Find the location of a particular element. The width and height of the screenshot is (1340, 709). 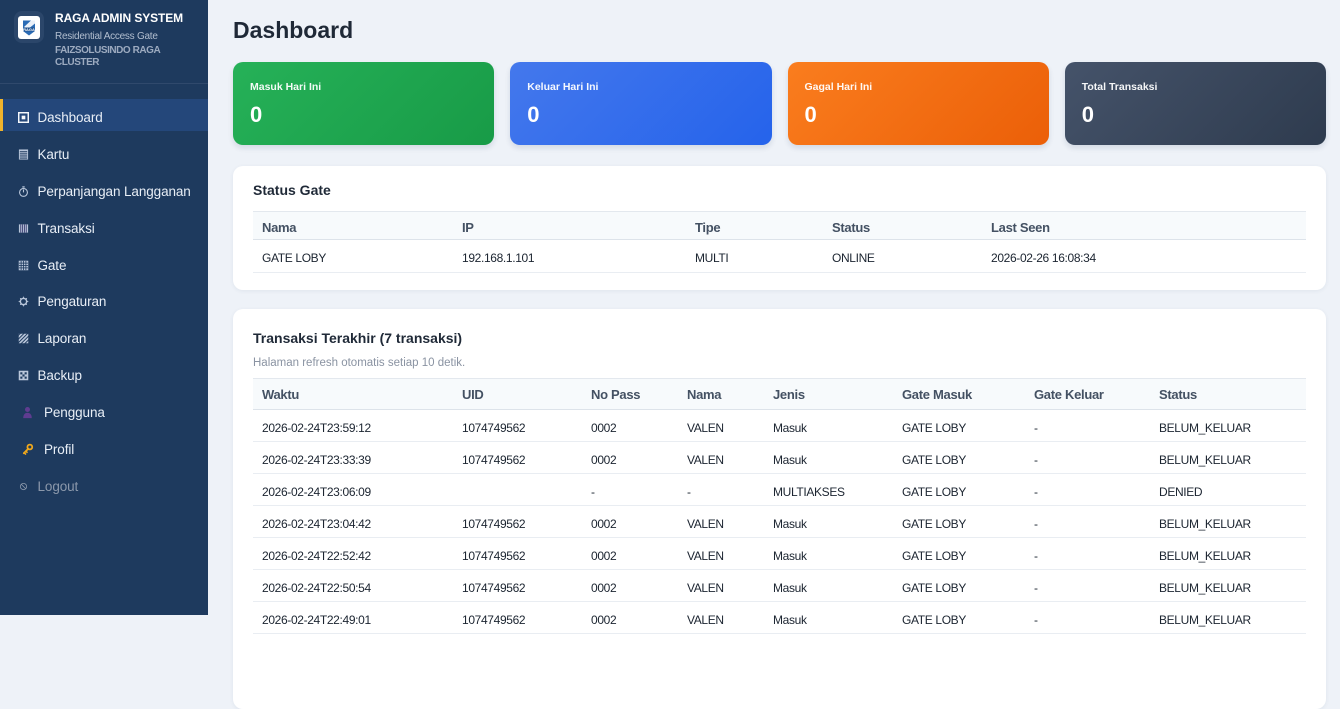

svg-text: RAGA is located at coordinates (29, 28).